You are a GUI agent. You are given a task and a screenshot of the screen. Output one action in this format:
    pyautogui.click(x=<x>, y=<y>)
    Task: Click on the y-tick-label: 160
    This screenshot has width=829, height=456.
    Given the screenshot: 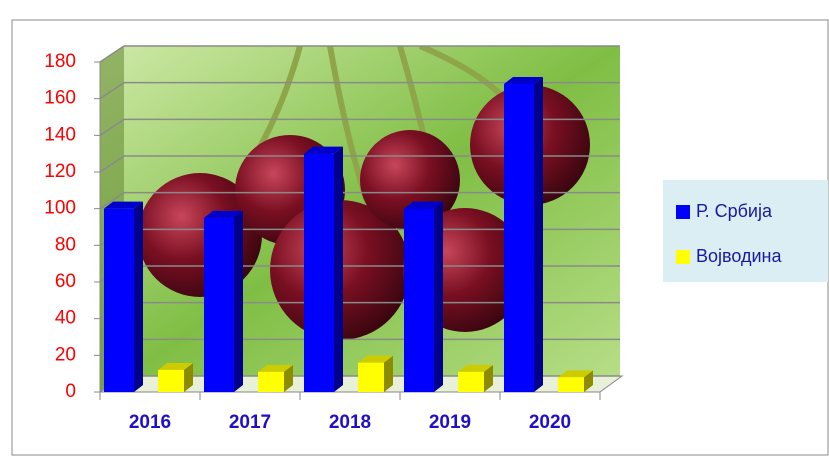 What is the action you would take?
    pyautogui.click(x=60, y=98)
    